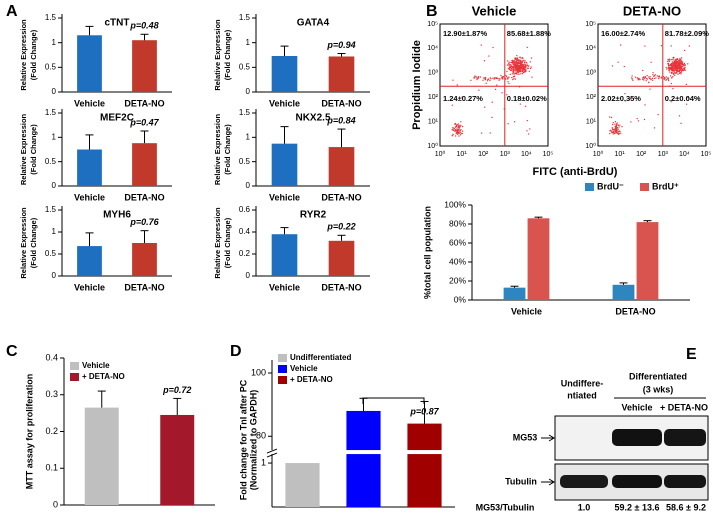 The height and width of the screenshot is (514, 713). I want to click on y-tick-label: 0.3, so click(51, 394).